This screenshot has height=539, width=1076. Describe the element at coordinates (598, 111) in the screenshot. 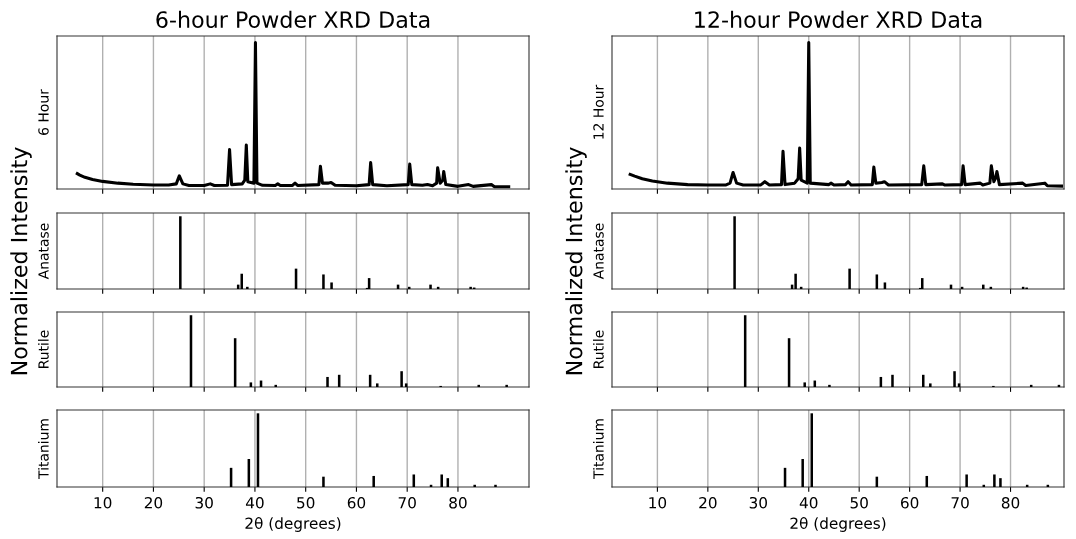

I see `y-axis-title: 12 Hour` at that location.